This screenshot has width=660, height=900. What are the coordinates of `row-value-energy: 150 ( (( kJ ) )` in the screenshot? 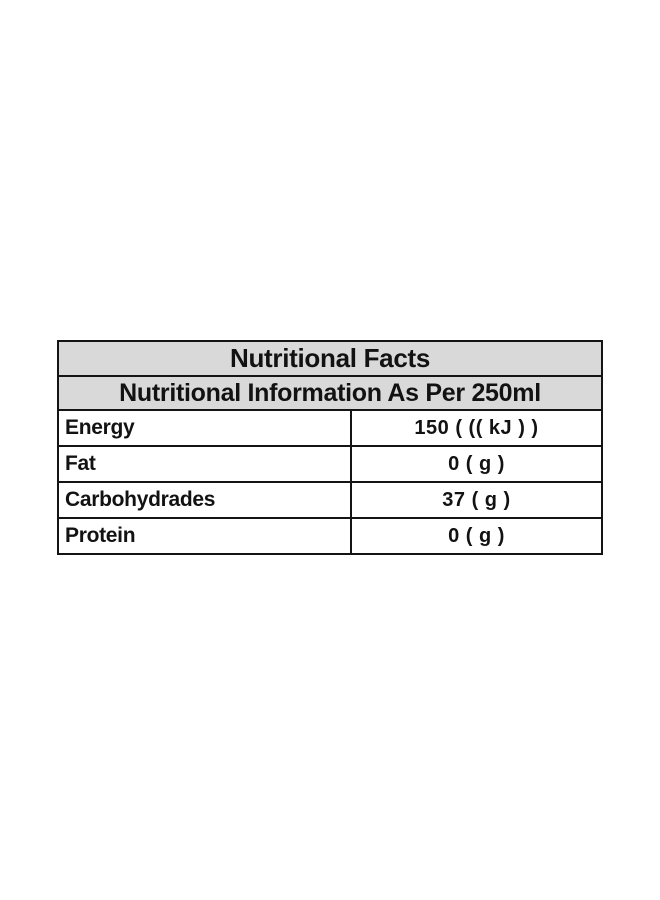 It's located at (476, 427).